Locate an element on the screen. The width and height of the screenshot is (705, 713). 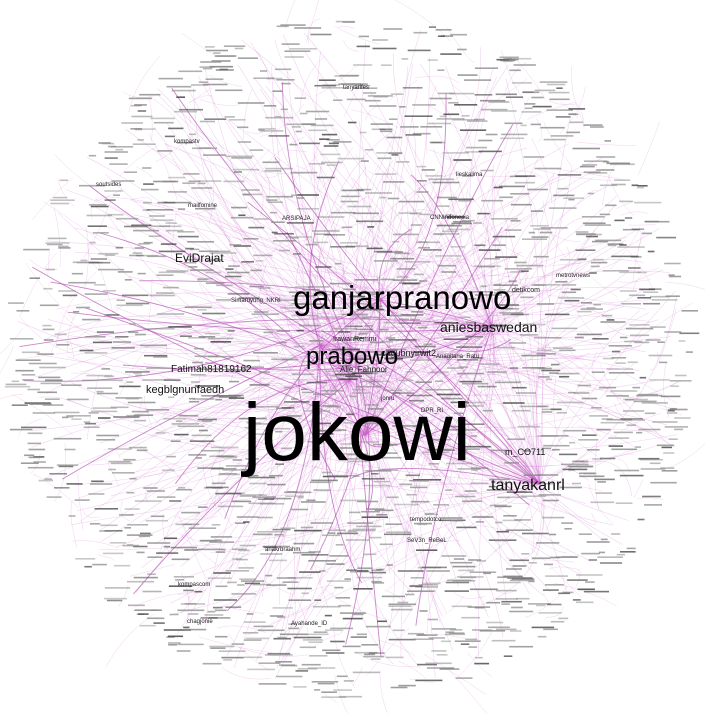
node-label-cagubnyirwit: cagubnyirwit2 is located at coordinates (408, 353).